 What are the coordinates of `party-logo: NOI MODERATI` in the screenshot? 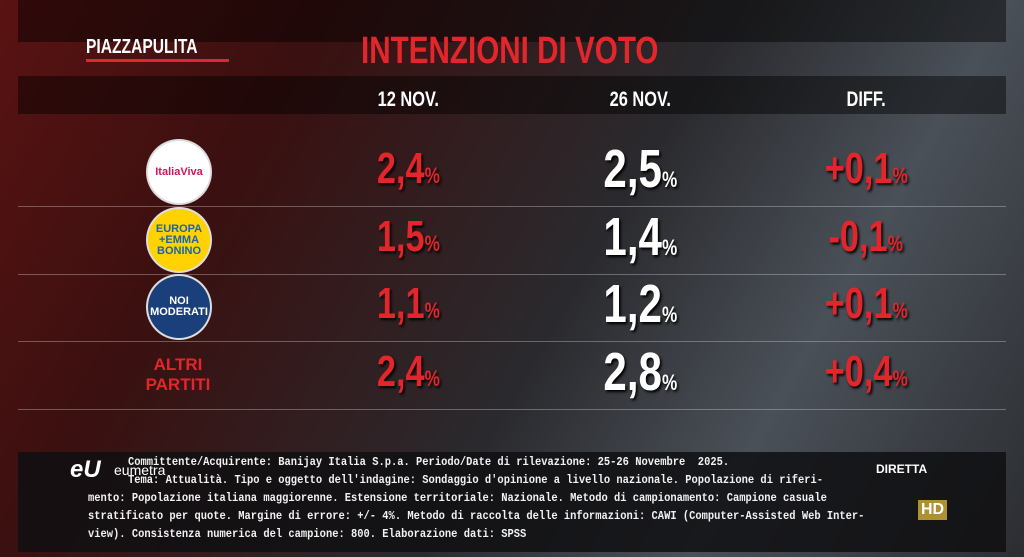 It's located at (179, 307).